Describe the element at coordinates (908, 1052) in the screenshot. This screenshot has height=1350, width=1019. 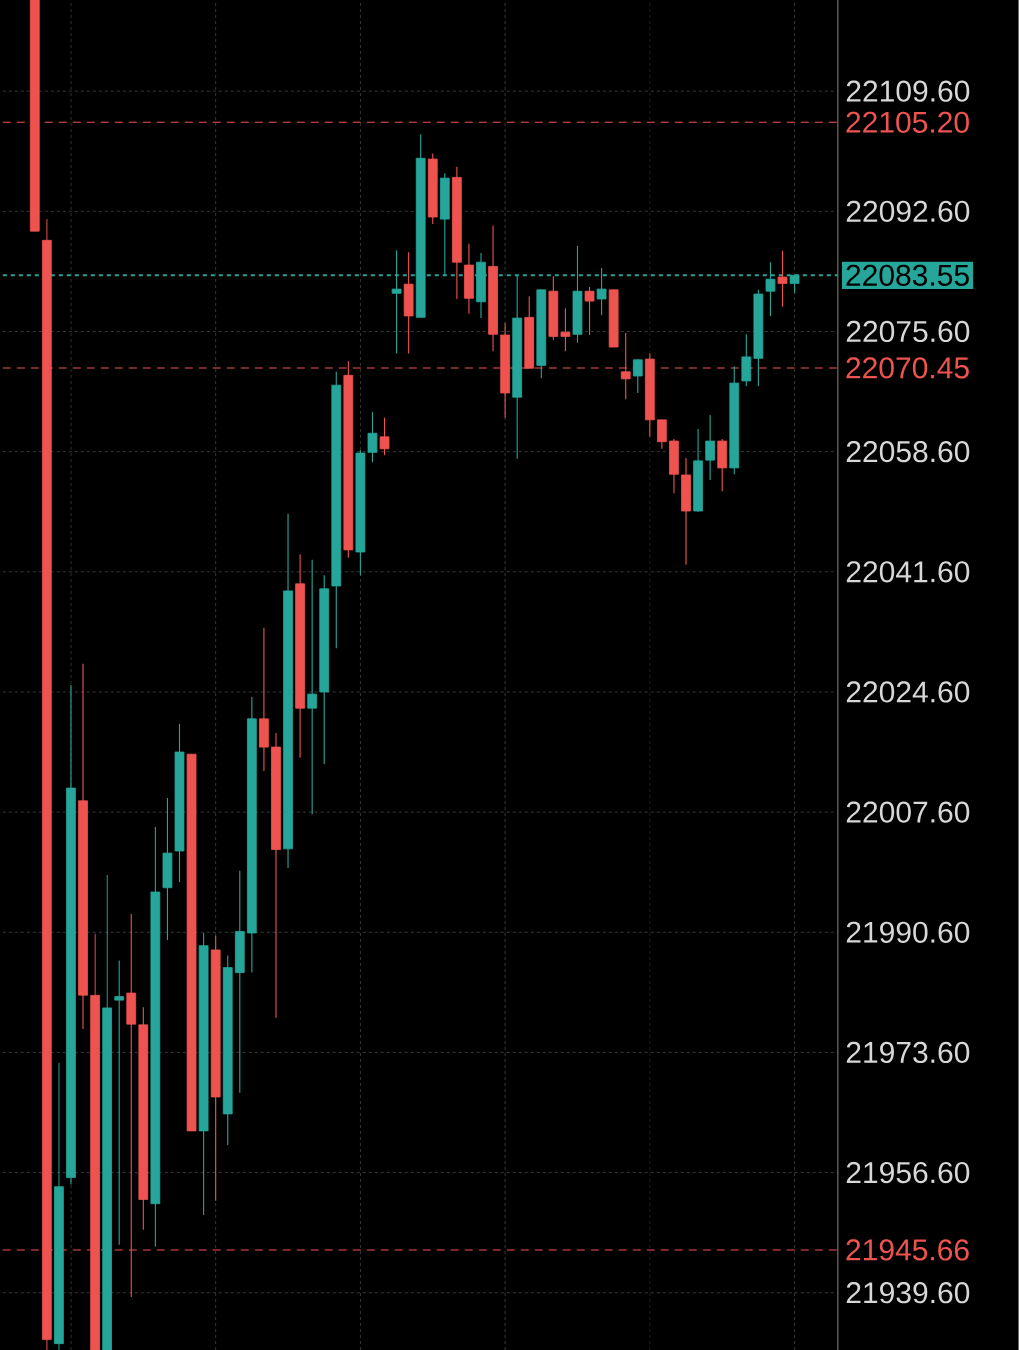
I see `y-tick-label: 21973.60` at that location.